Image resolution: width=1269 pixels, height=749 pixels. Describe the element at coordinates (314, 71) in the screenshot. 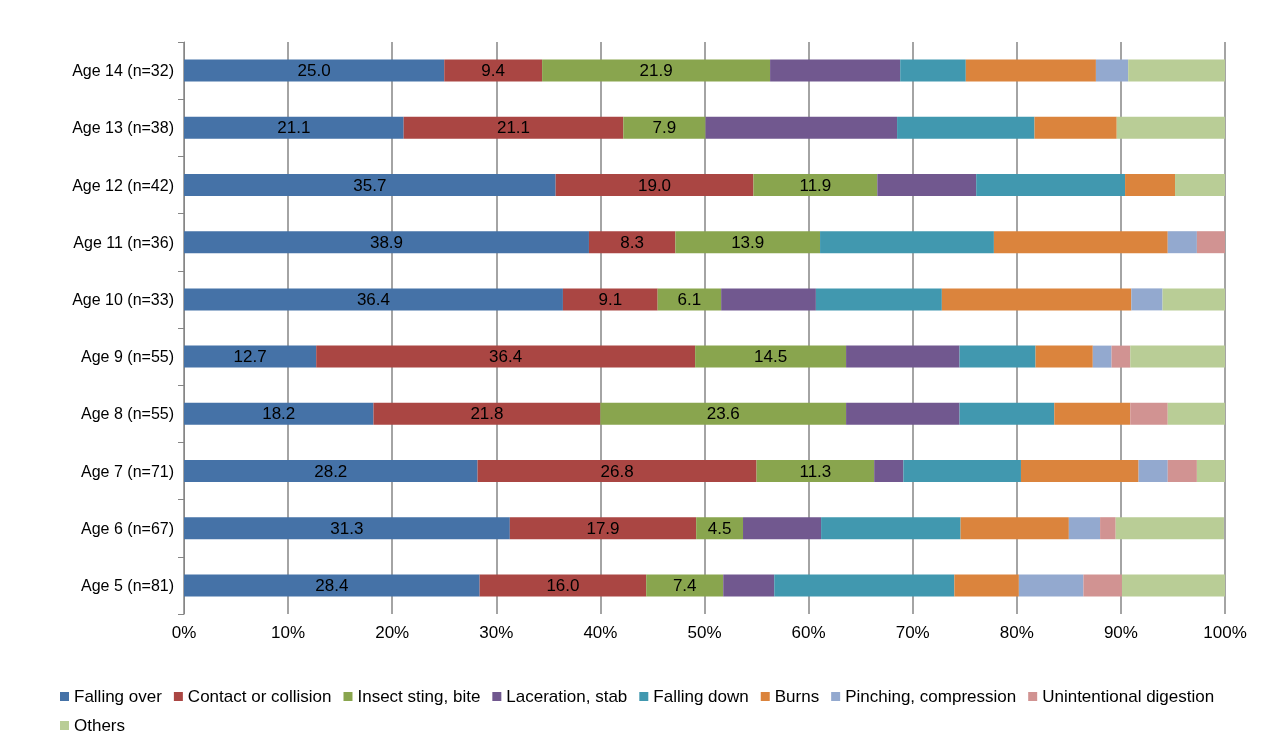

I see `data-label: 25.0` at that location.